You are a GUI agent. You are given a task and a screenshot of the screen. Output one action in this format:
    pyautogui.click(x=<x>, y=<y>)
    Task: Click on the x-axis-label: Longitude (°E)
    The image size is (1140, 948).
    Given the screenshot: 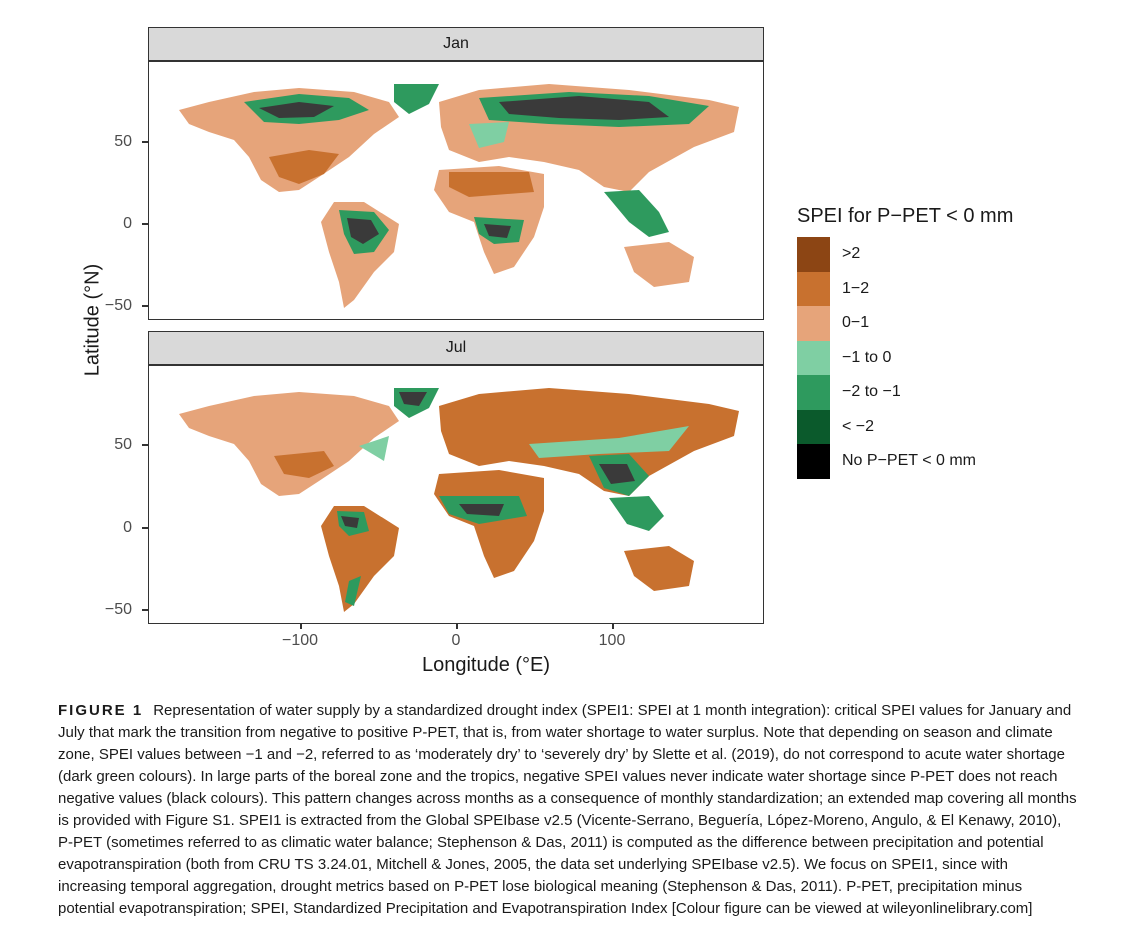 What is the action you would take?
    pyautogui.click(x=486, y=665)
    